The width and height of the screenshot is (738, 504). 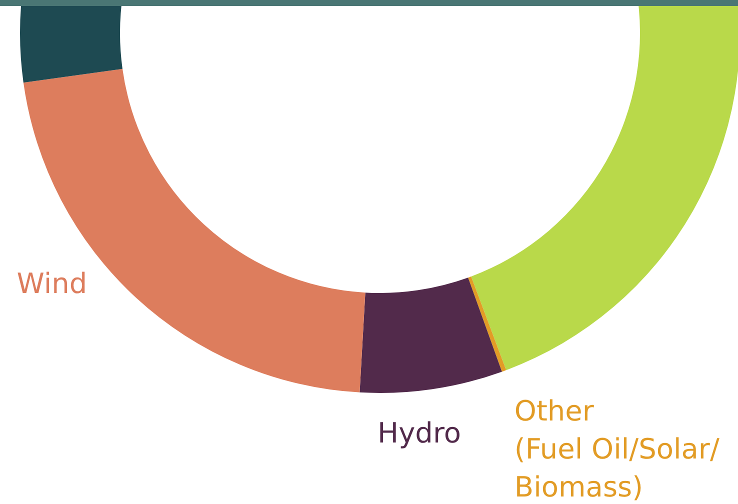 What do you see at coordinates (52, 283) in the screenshot?
I see `slice-label: Wind` at bounding box center [52, 283].